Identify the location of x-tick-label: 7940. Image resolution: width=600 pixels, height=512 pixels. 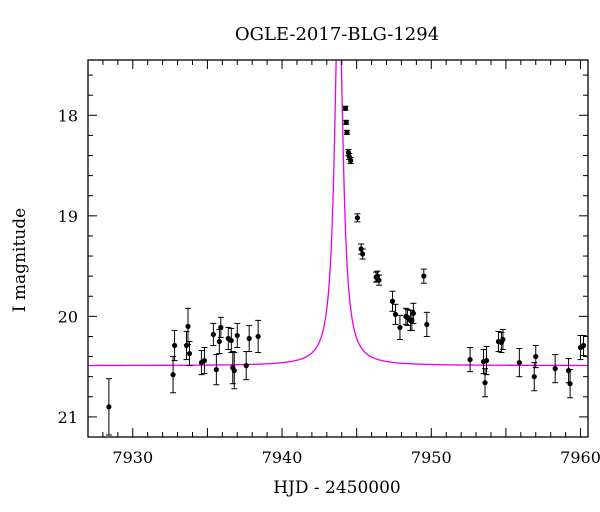
(282, 457).